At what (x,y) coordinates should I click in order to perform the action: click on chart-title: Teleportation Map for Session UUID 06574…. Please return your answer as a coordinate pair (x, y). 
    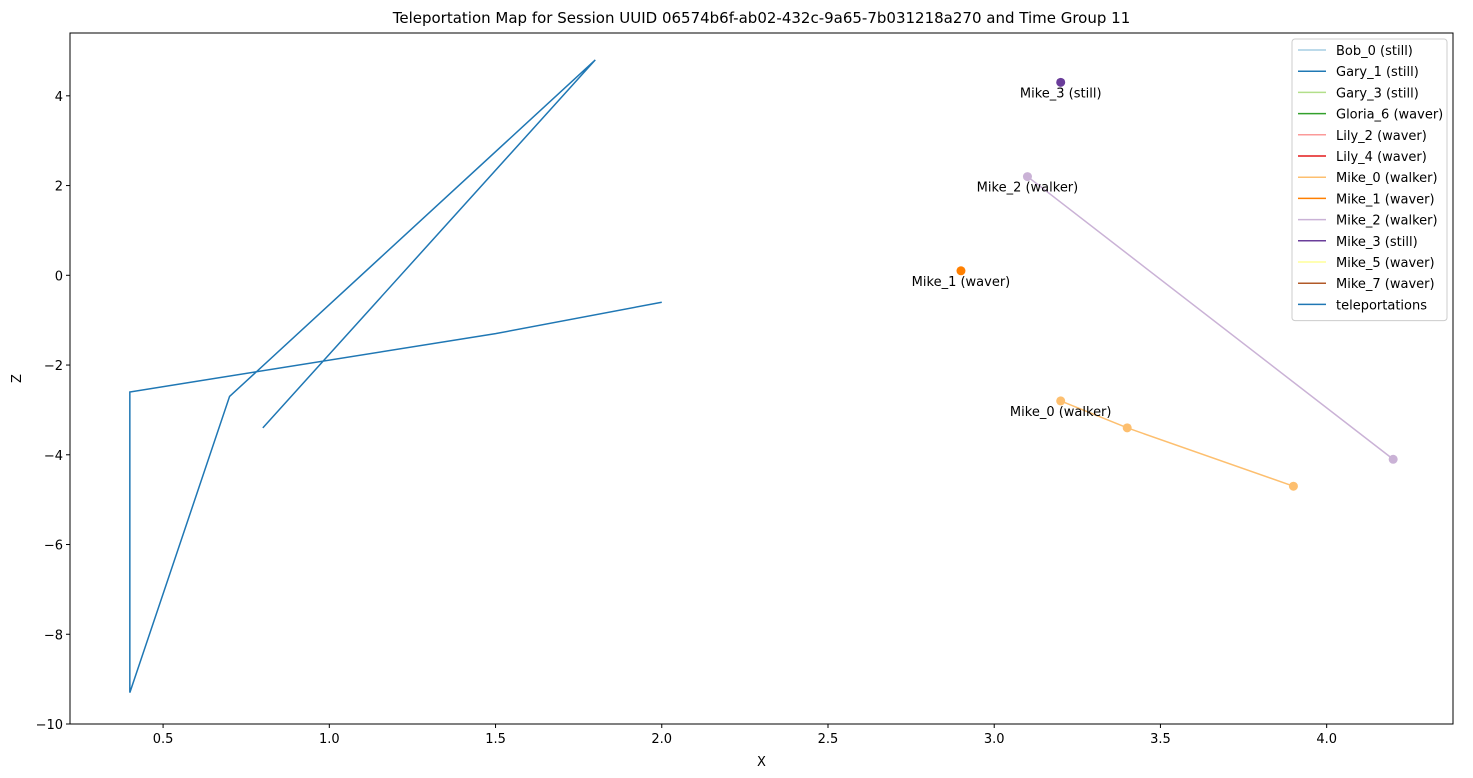
    Looking at the image, I should click on (761, 18).